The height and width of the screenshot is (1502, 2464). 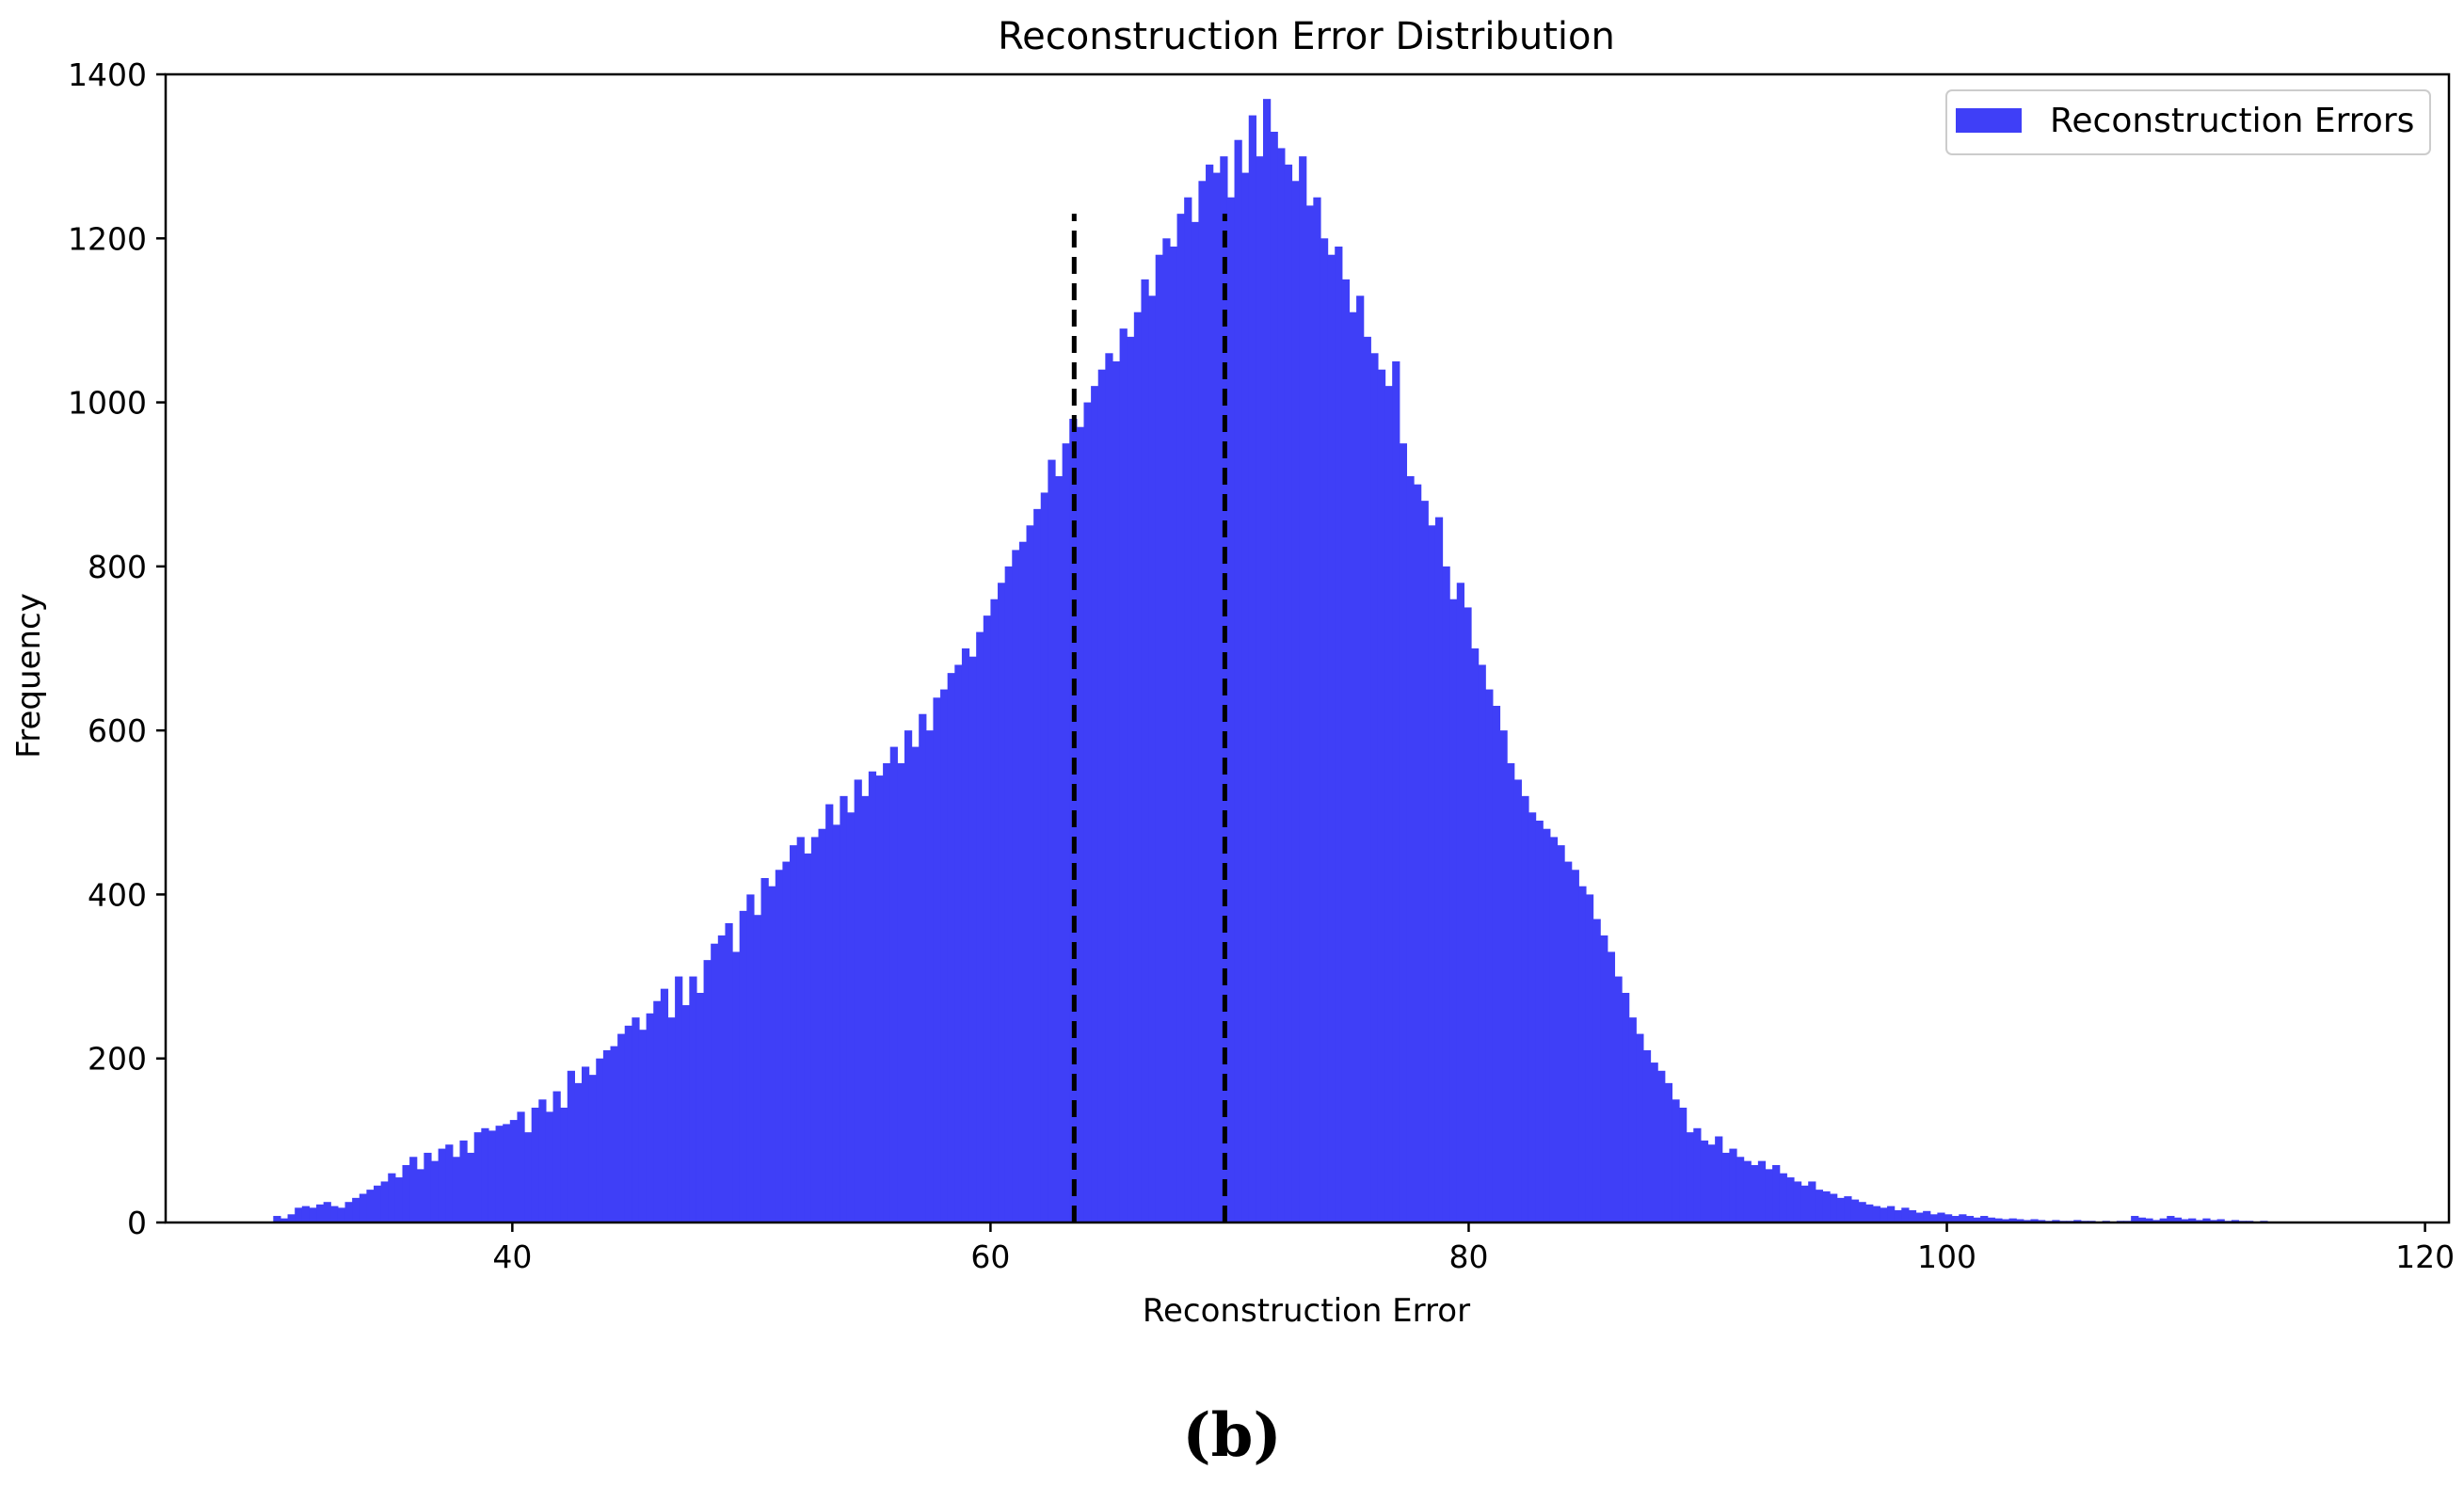 What do you see at coordinates (1306, 36) in the screenshot?
I see `chart-title: Reconstruction Error Distribution` at bounding box center [1306, 36].